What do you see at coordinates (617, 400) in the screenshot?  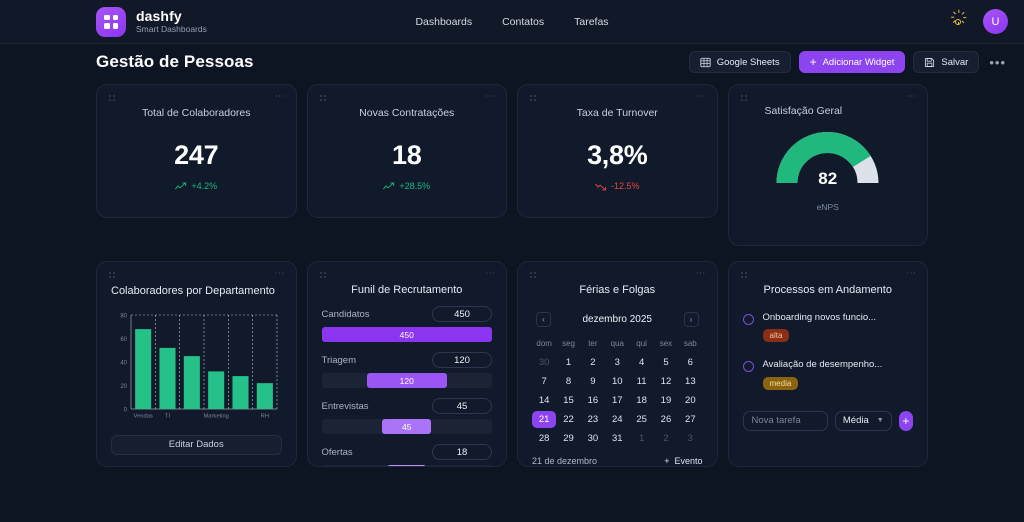 I see `calendar-day: 17` at bounding box center [617, 400].